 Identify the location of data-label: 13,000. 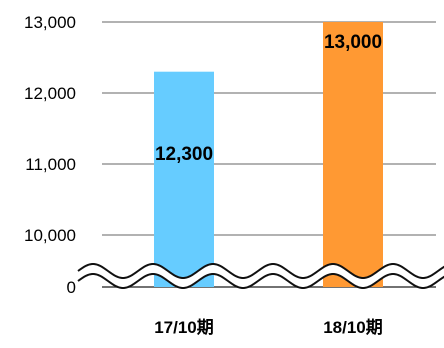
(353, 42).